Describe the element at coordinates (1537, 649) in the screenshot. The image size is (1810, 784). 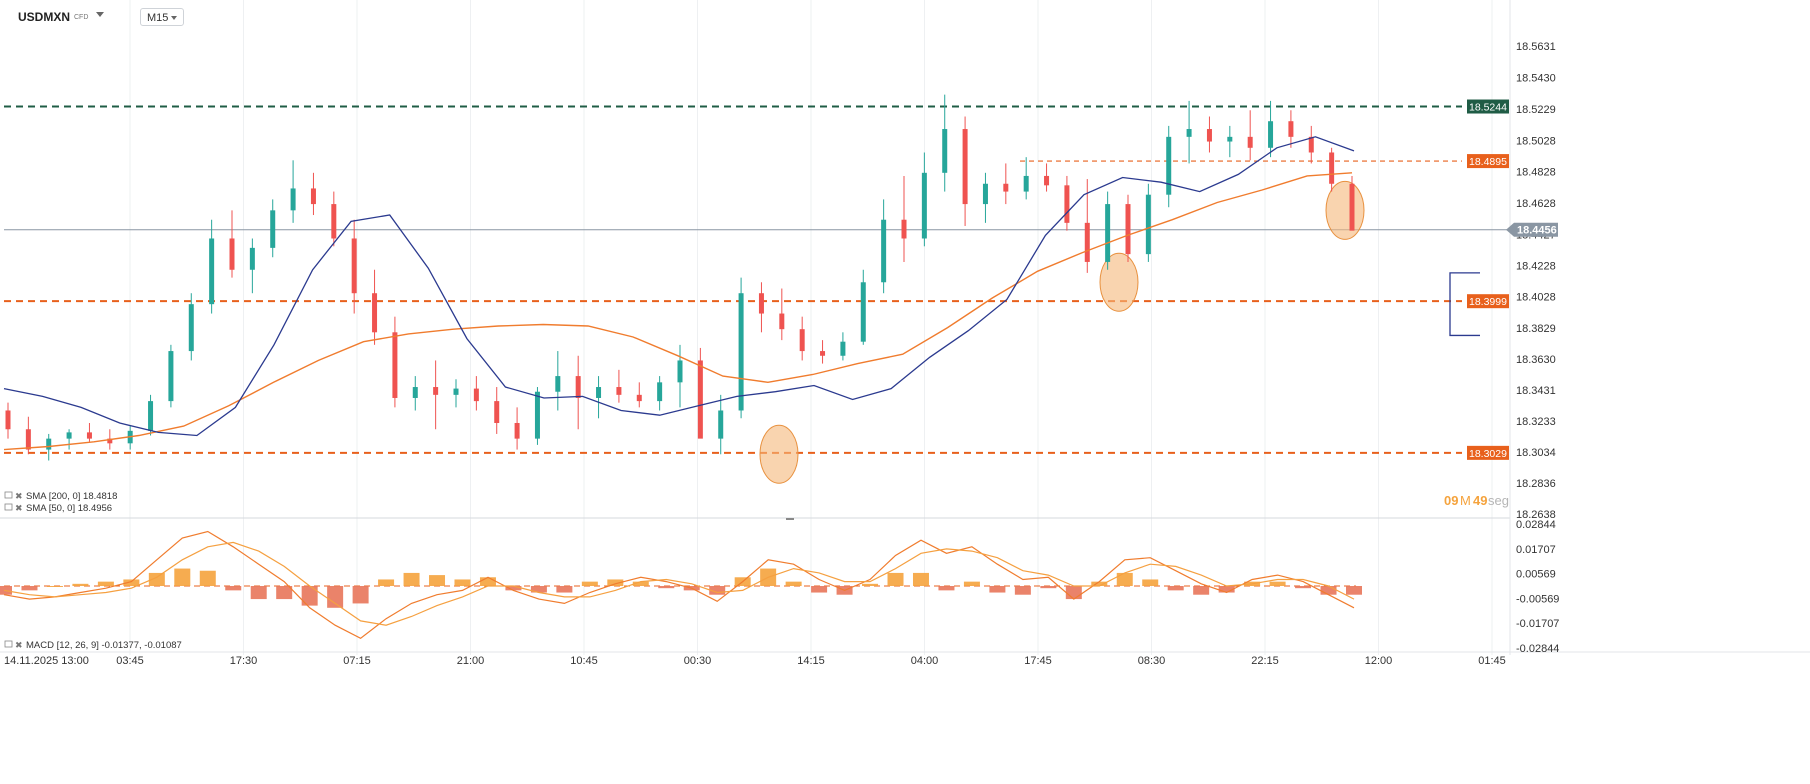
I see `macd-y-tick-label: -0.02844` at that location.